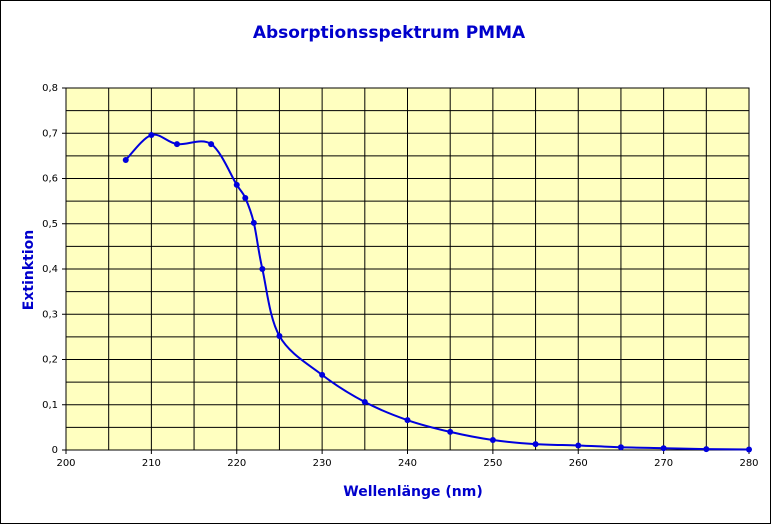  What do you see at coordinates (55, 450) in the screenshot?
I see `y-tick-label: 0` at bounding box center [55, 450].